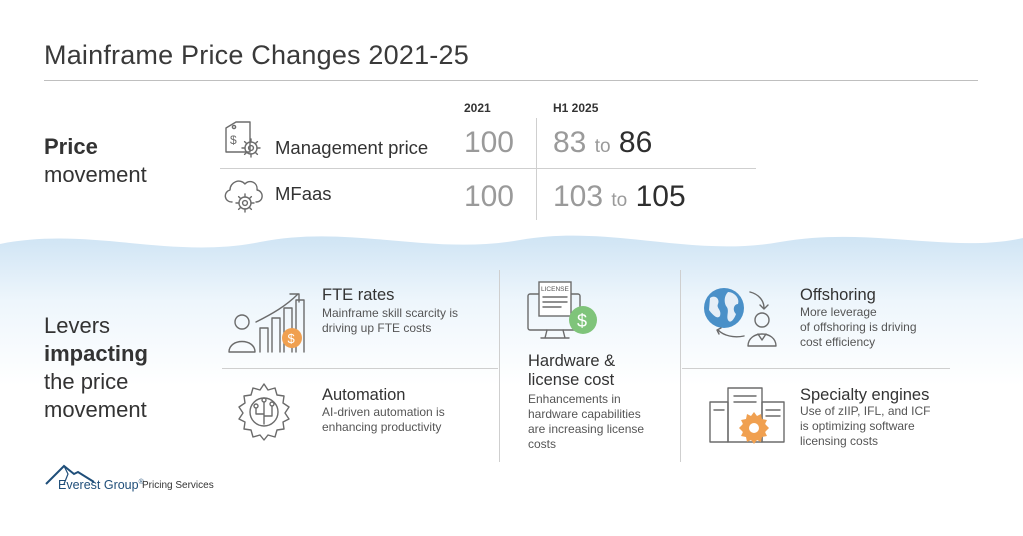  I want to click on desc-line: AI-driven automation is, so click(383, 412).